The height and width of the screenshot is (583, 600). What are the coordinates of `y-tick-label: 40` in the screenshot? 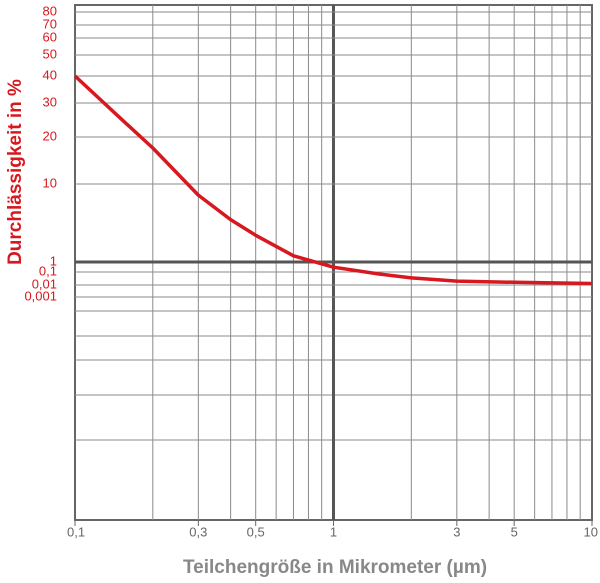 It's located at (50, 74).